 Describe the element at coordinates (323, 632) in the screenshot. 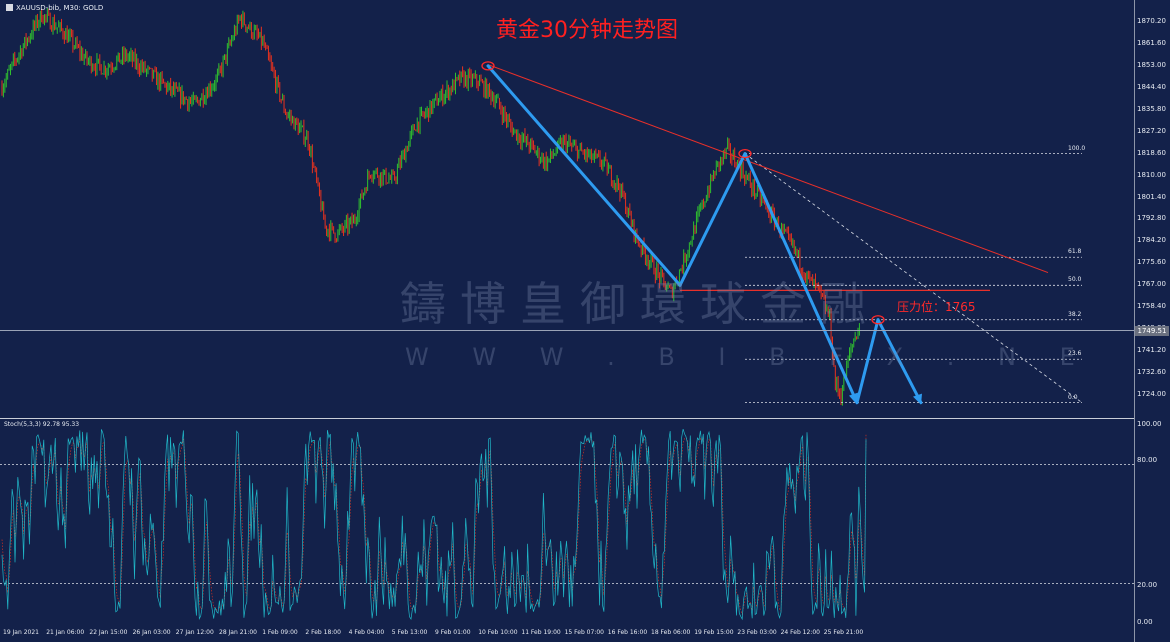

I see `time-tick-label: 2 Feb 18:00` at that location.